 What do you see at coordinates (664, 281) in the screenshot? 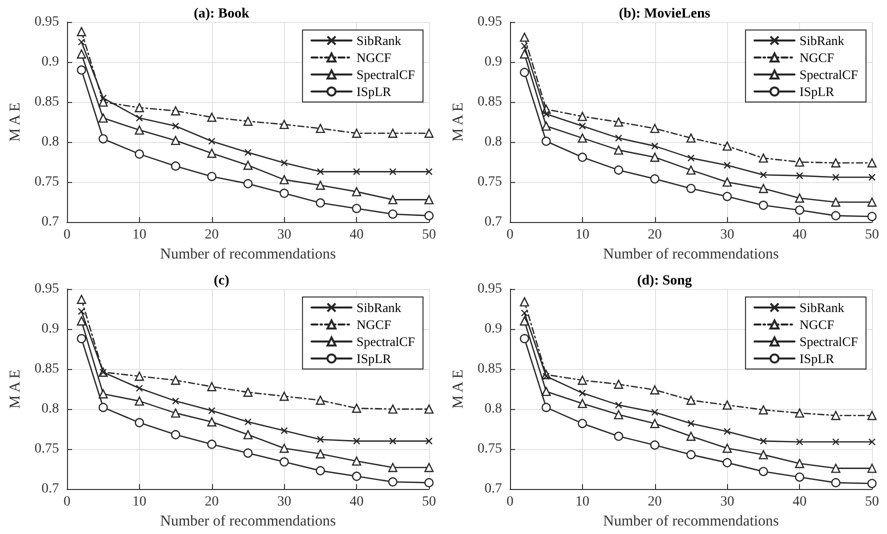
I see `chart-title: (d): Song` at bounding box center [664, 281].